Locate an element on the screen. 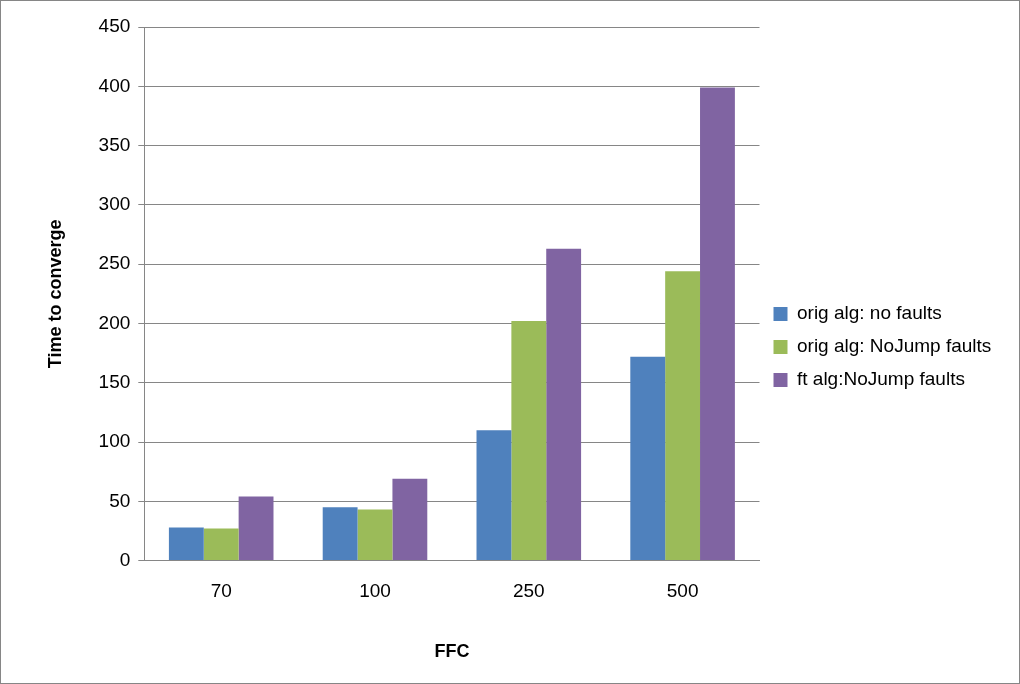 Image resolution: width=1020 pixels, height=684 pixels. y-tick-label: 100 is located at coordinates (114, 441).